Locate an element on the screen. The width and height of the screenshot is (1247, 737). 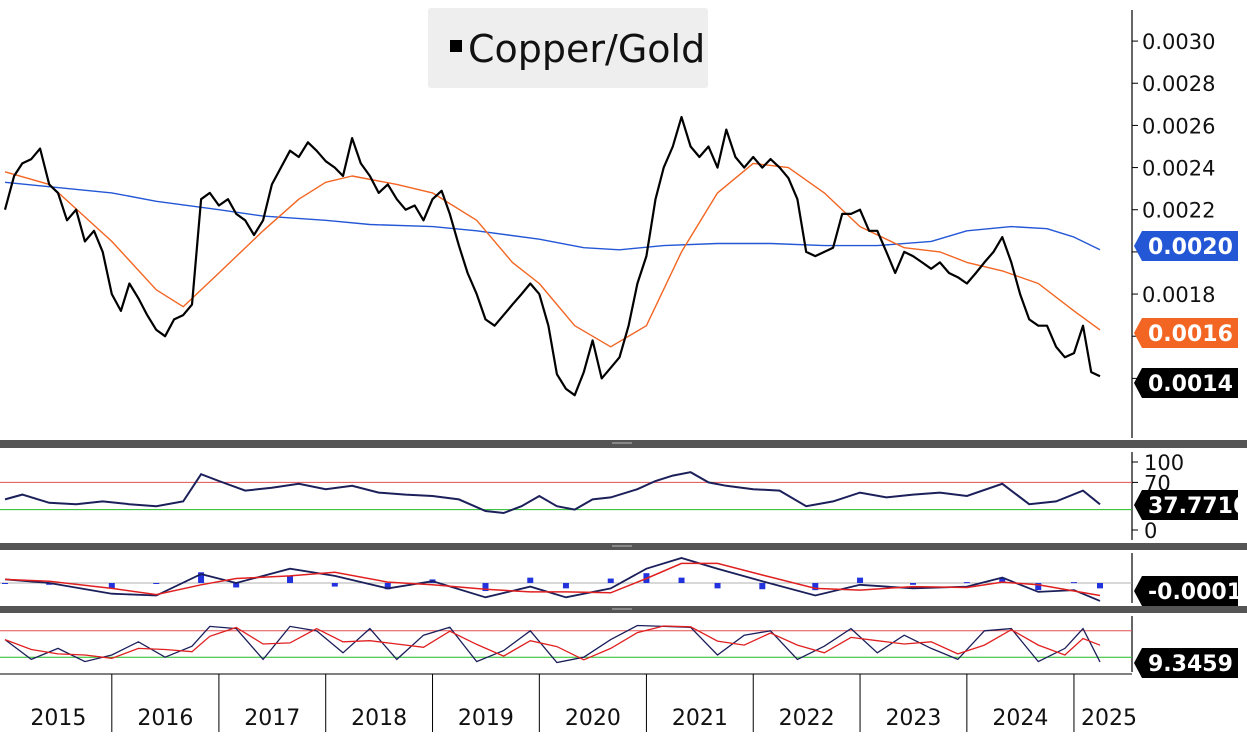
x-tick-label: 2018 is located at coordinates (379, 718).